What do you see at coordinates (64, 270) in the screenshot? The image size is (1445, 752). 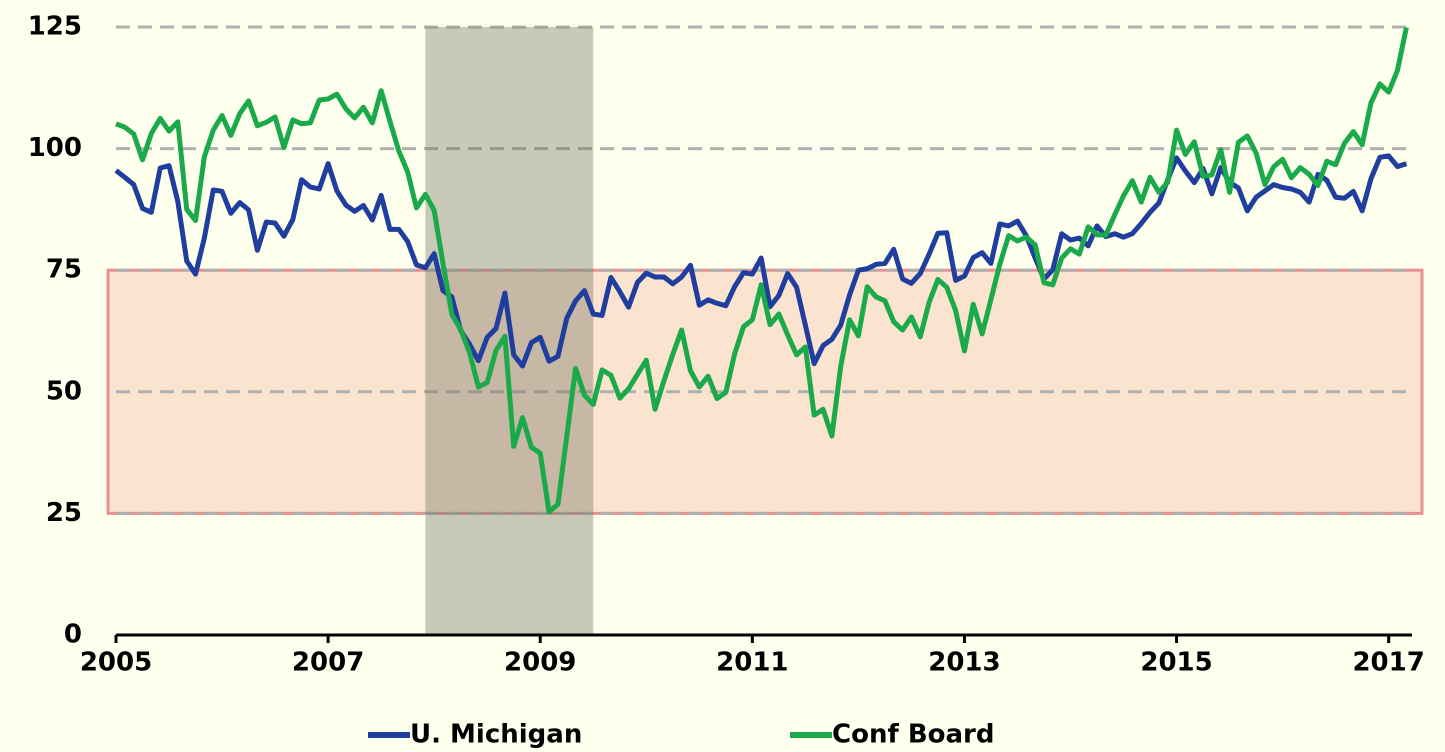 I see `y-tick-label: 75` at bounding box center [64, 270].